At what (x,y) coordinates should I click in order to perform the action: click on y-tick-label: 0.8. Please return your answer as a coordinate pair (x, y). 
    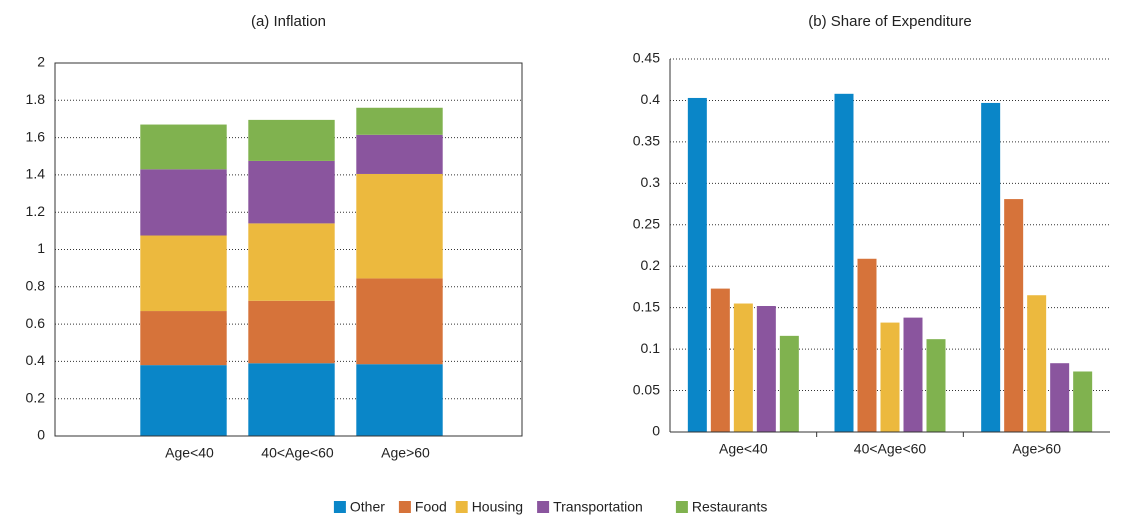
    Looking at the image, I should click on (36, 286).